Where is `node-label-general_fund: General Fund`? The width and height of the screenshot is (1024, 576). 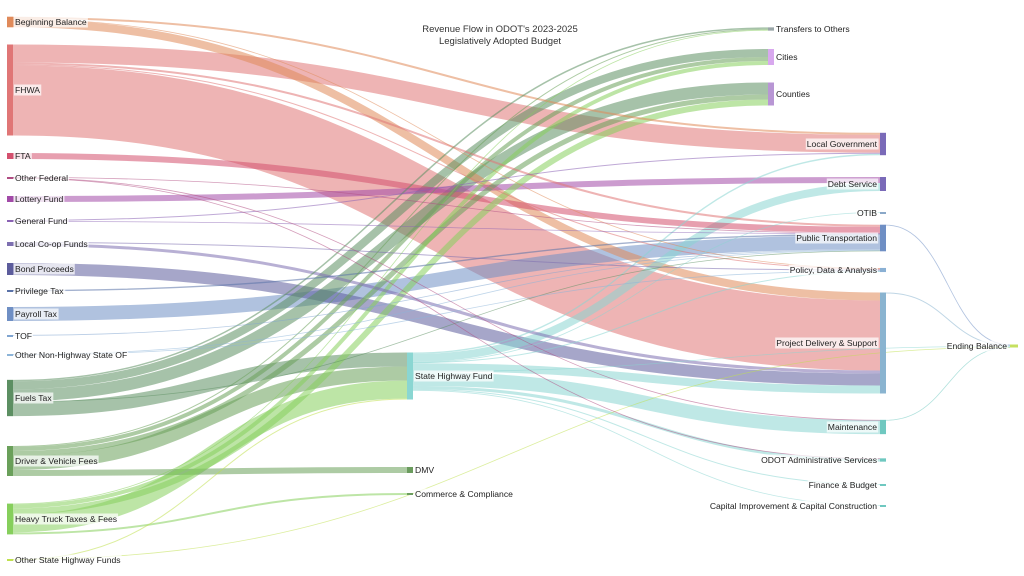
node-label-general_fund: General Fund is located at coordinates (41, 221).